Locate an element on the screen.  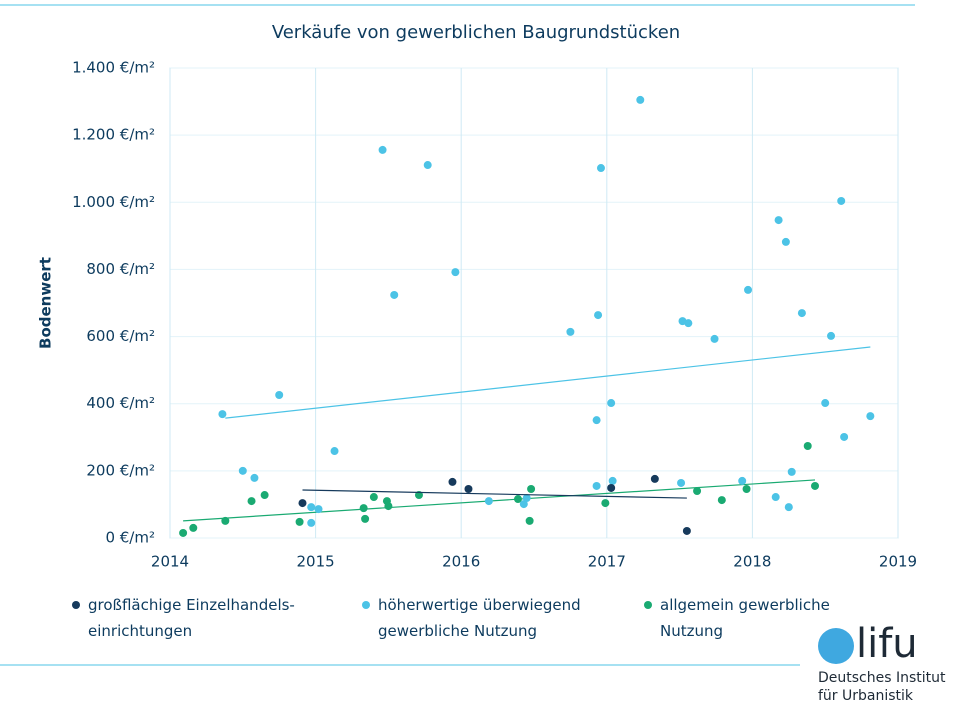
legend-label: allgemein gewerbliche Nutzung is located at coordinates (745, 618).